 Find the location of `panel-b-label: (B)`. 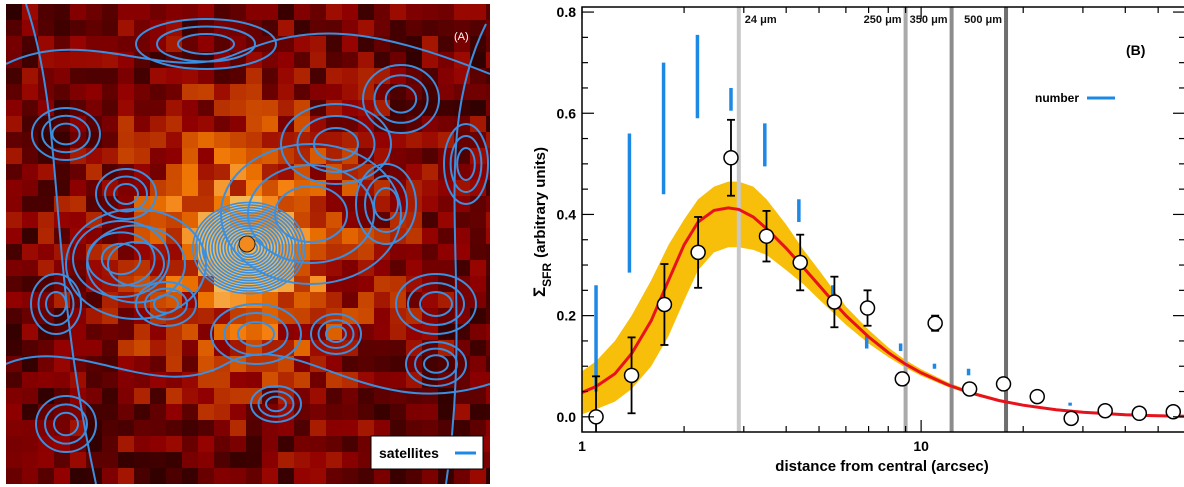

panel-b-label: (B) is located at coordinates (1135, 50).